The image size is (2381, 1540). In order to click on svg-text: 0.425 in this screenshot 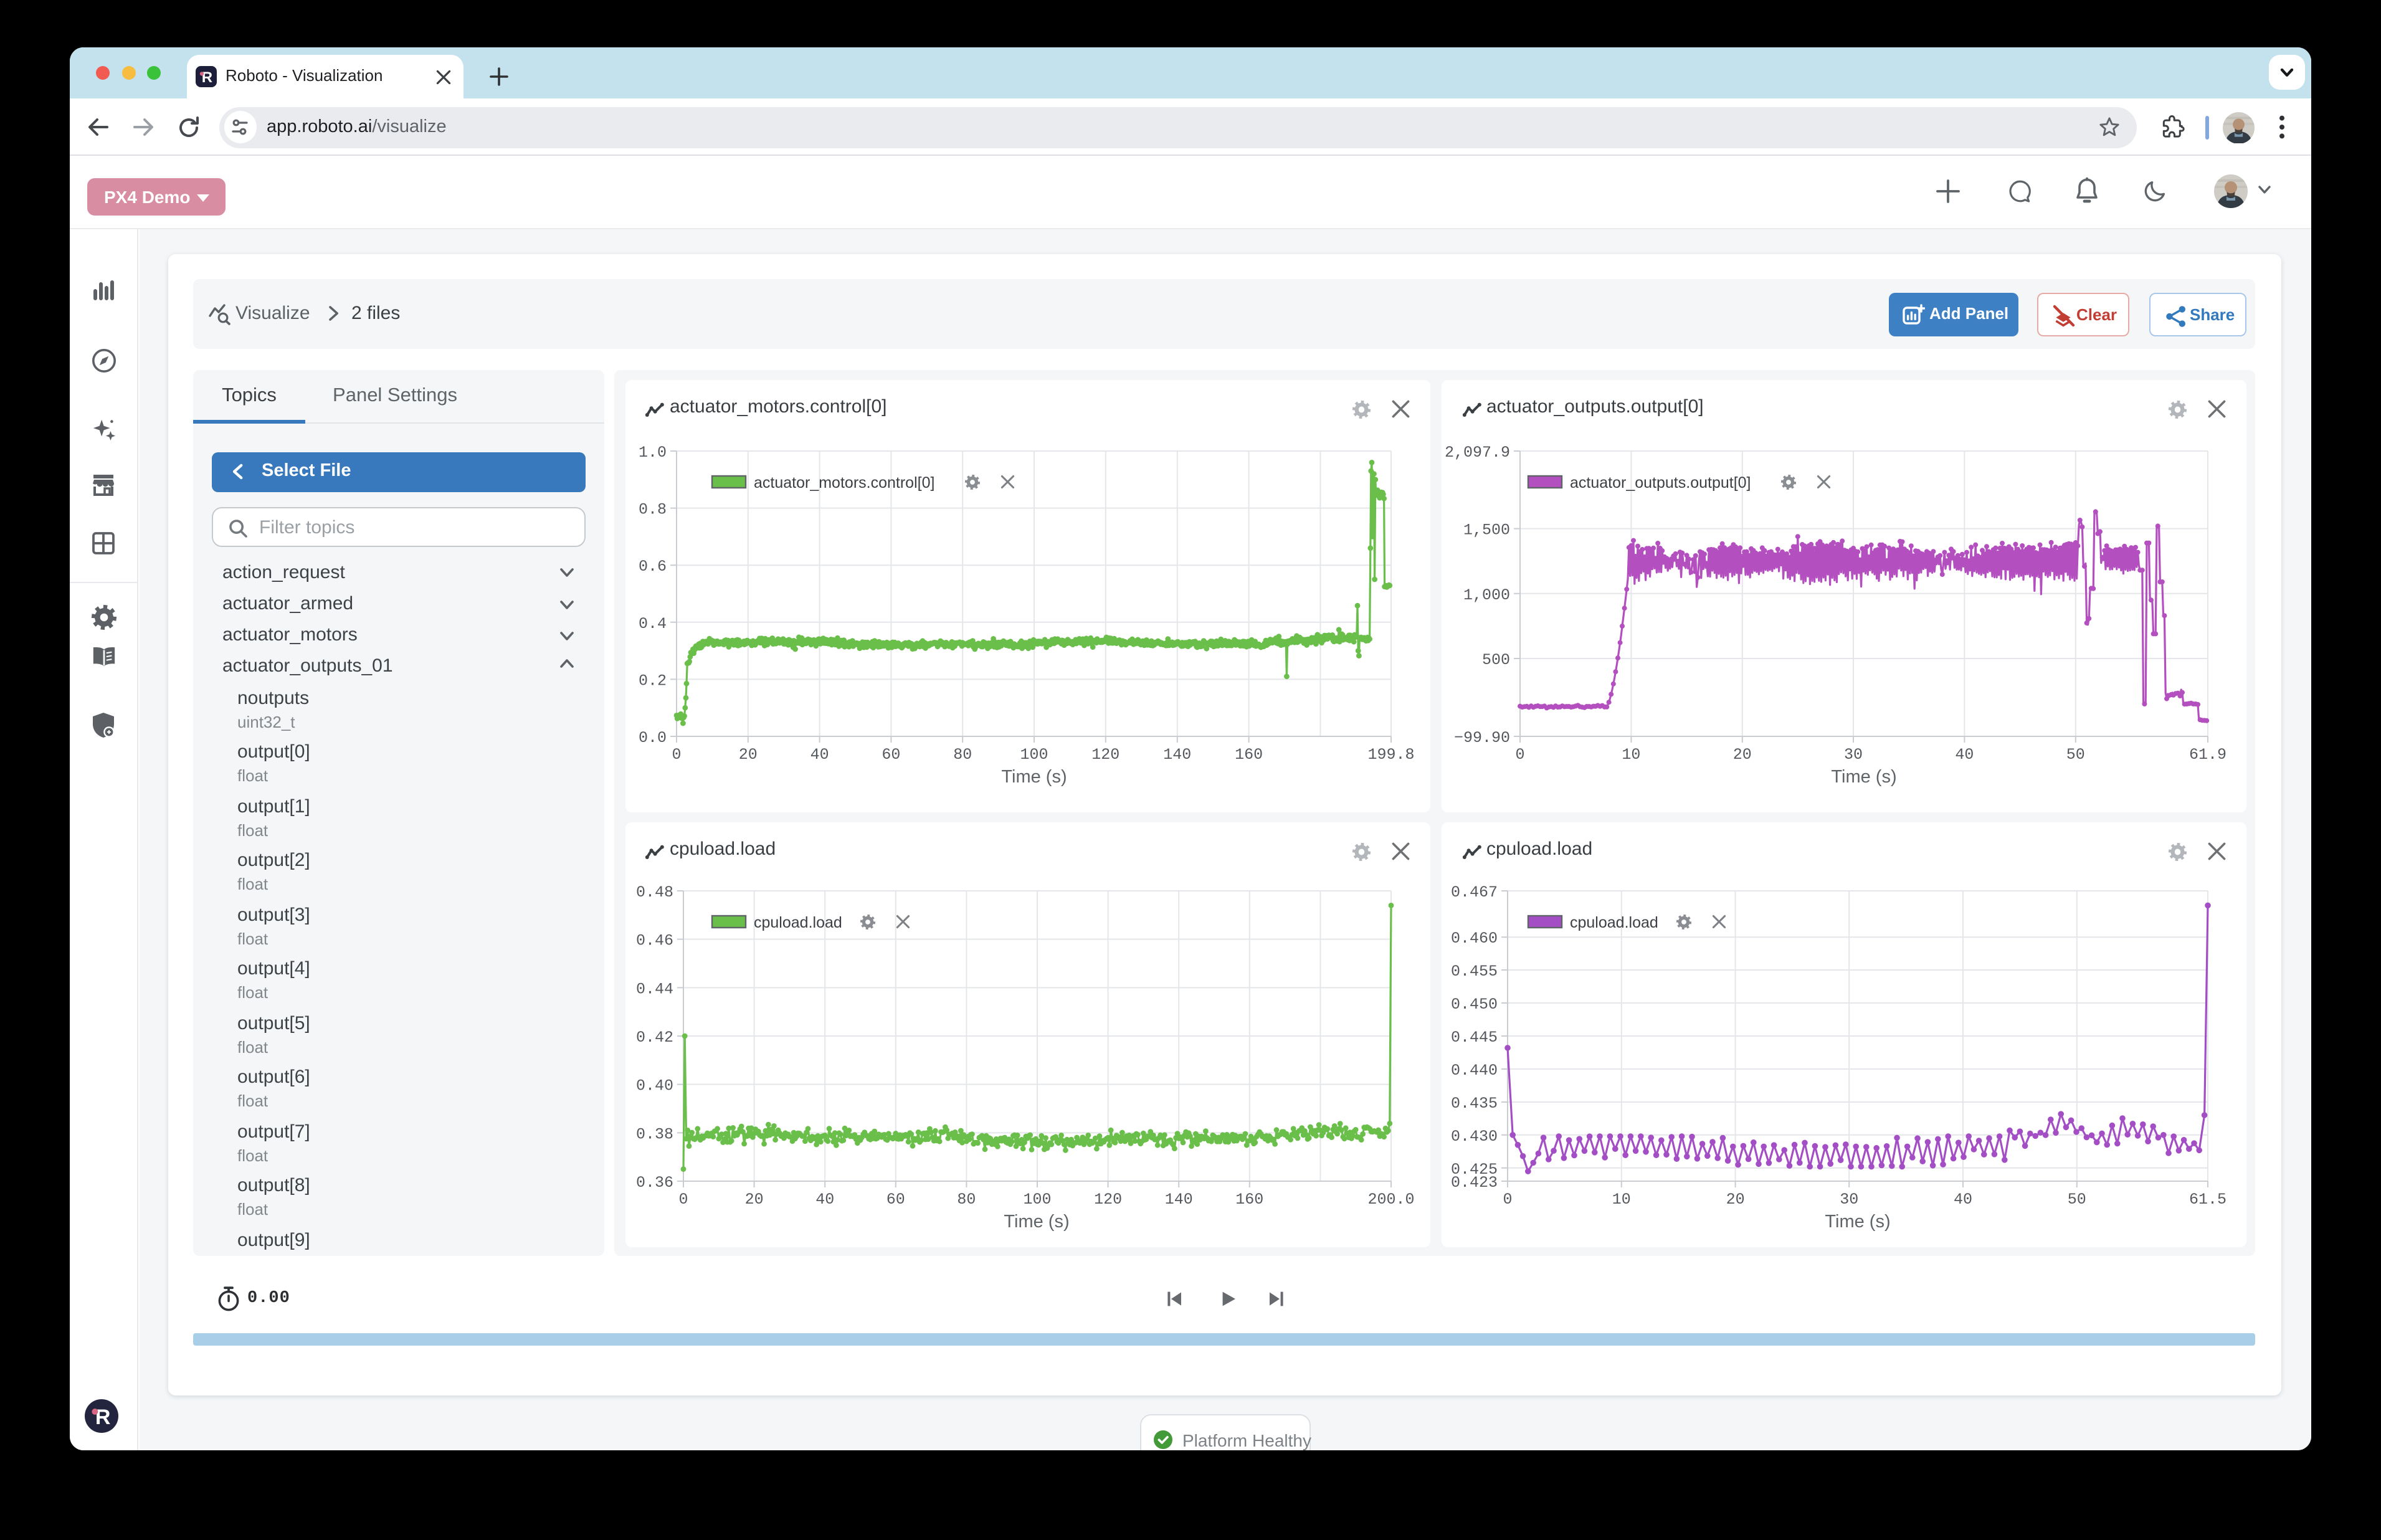, I will do `click(1474, 1170)`.